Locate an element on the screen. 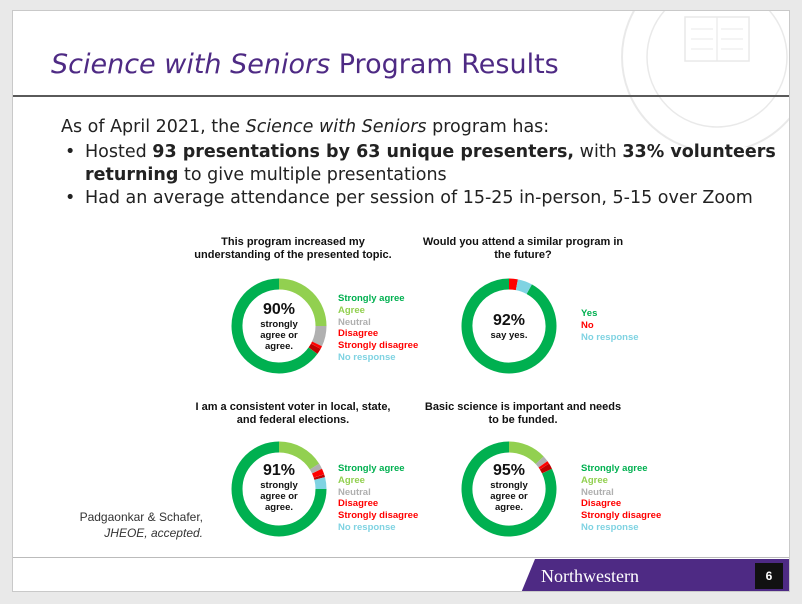 The image size is (802, 604). donut-segment-disagree is located at coordinates (279, 489).